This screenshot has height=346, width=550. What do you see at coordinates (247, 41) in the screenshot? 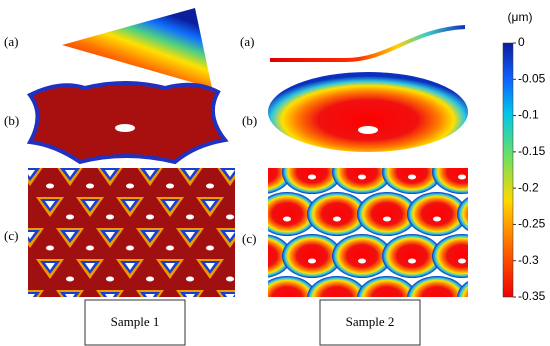
I see `panel-label: (a)` at bounding box center [247, 41].